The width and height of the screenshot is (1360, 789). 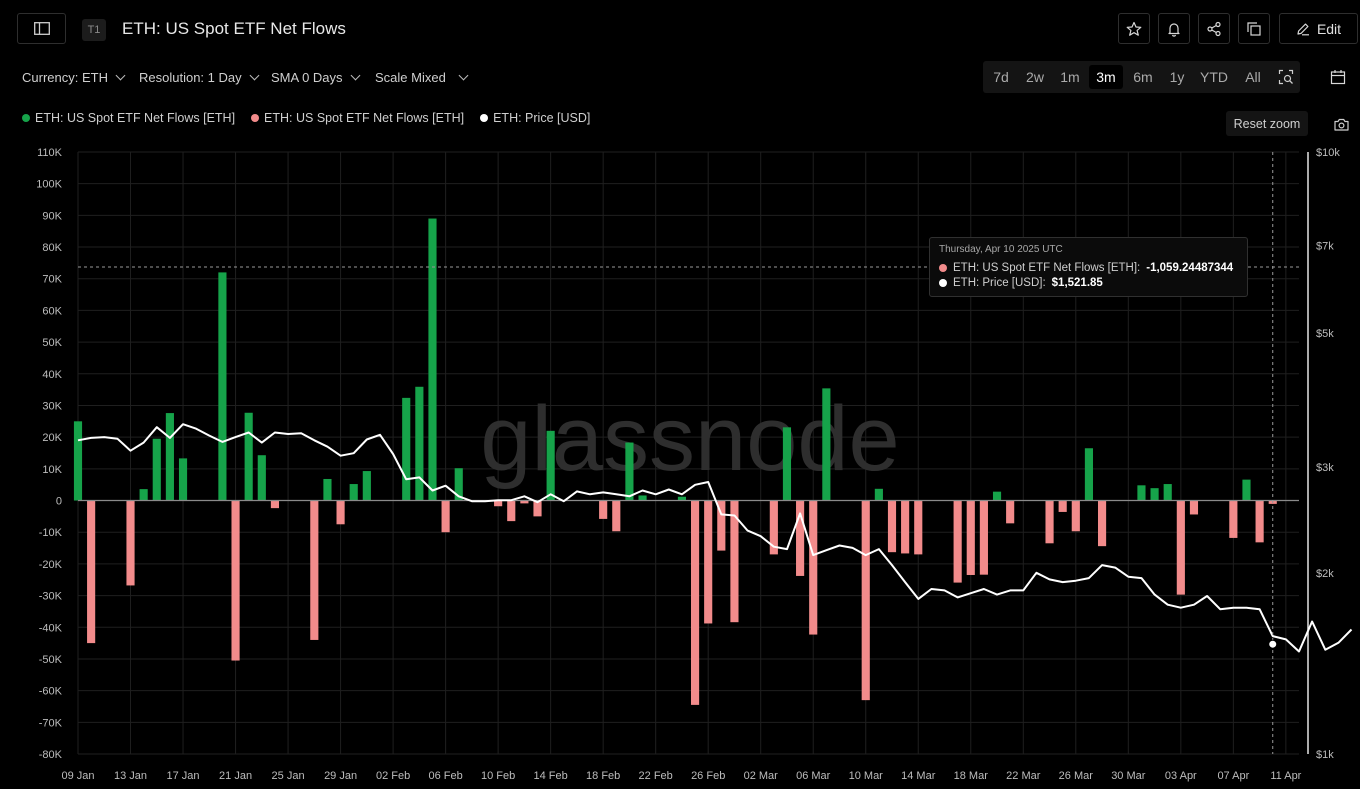 I want to click on y-right-tick-label: $2k, so click(x=1325, y=574).